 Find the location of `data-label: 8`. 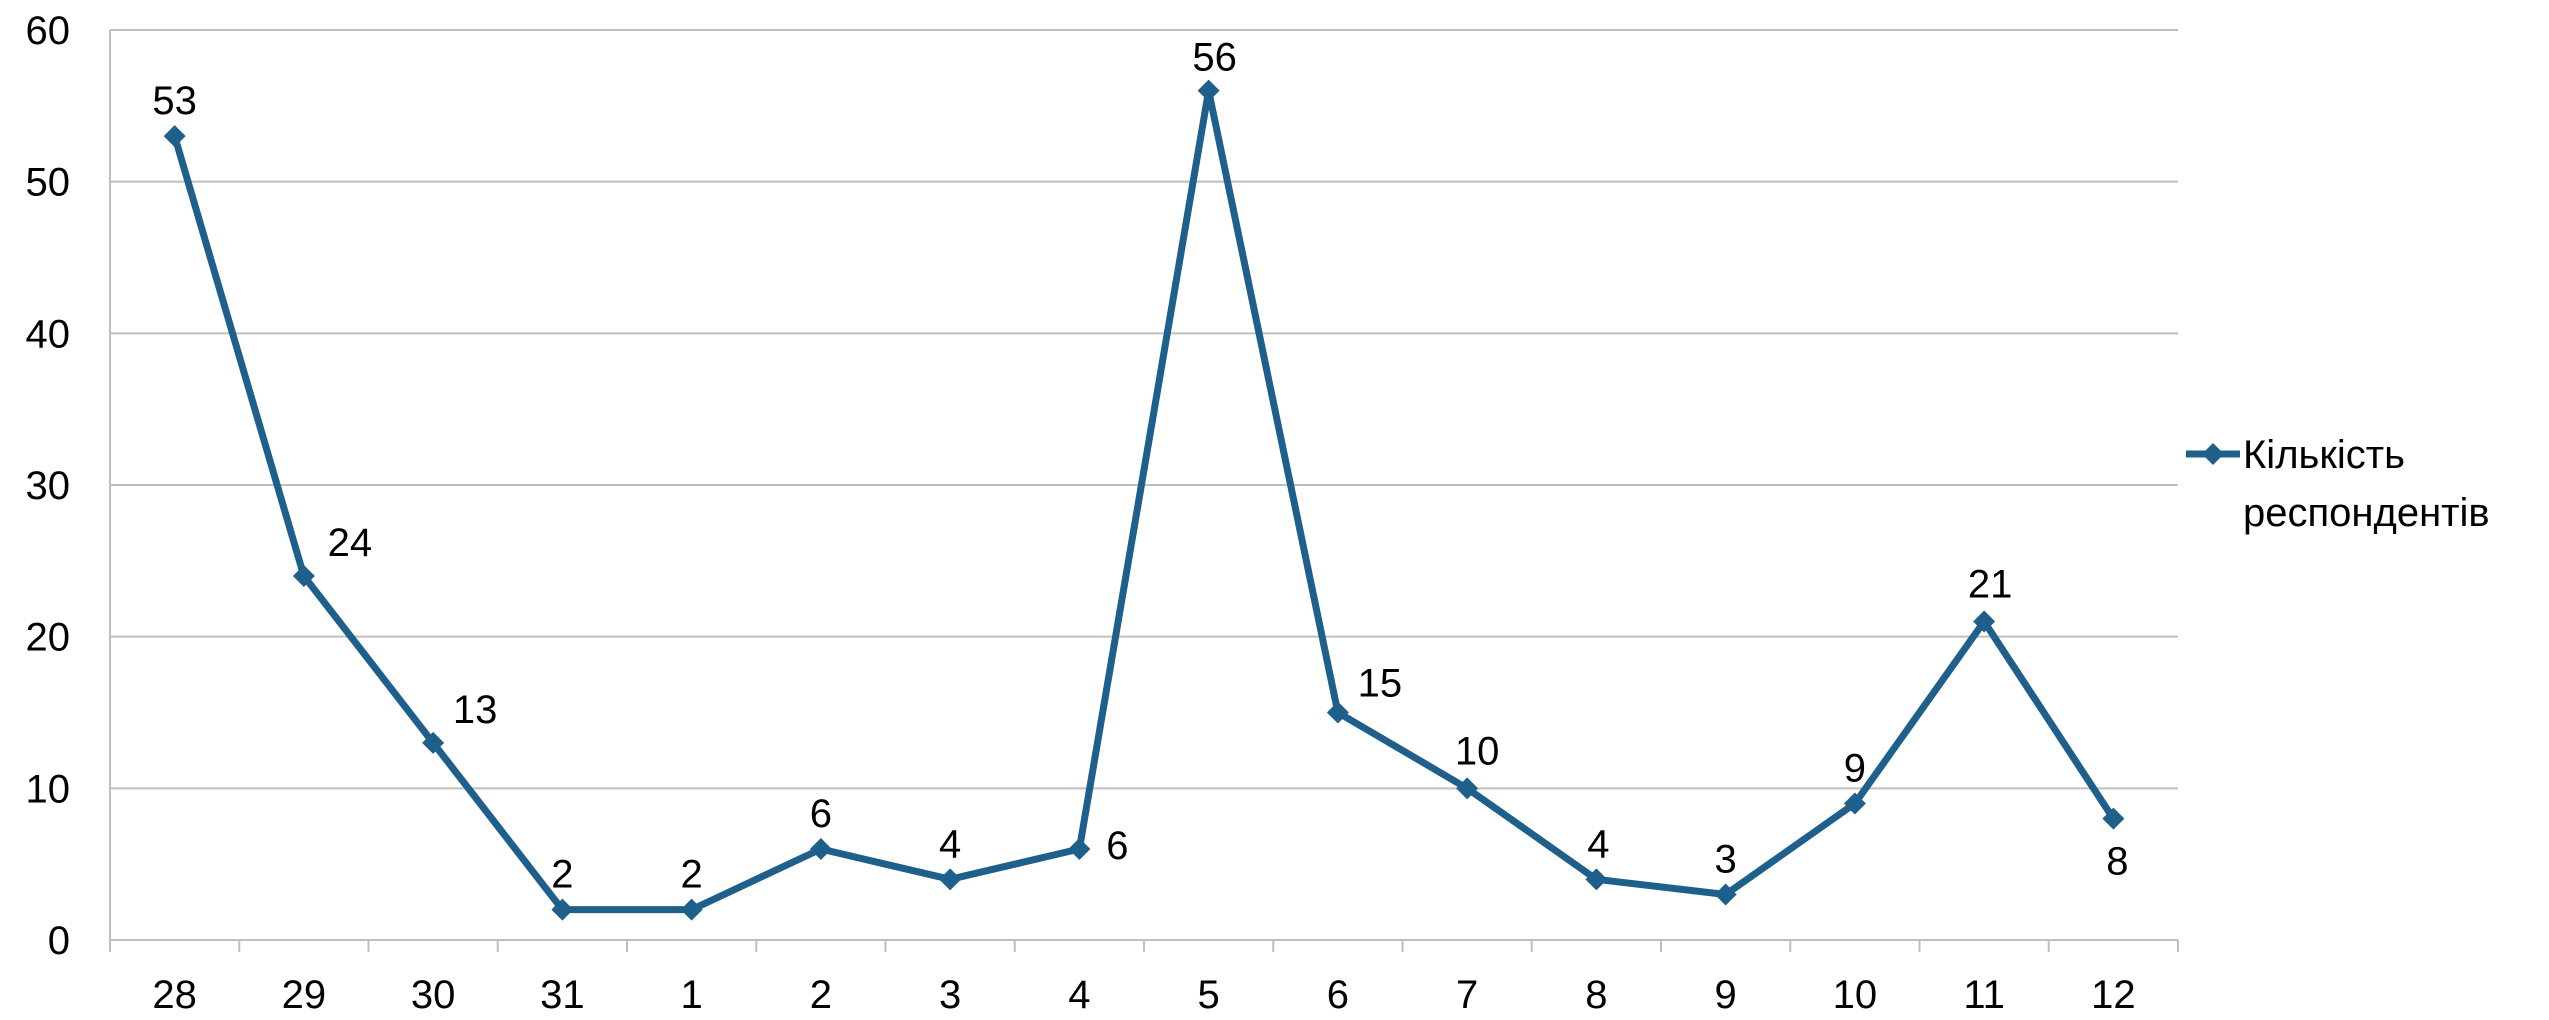

data-label: 8 is located at coordinates (2117, 862).